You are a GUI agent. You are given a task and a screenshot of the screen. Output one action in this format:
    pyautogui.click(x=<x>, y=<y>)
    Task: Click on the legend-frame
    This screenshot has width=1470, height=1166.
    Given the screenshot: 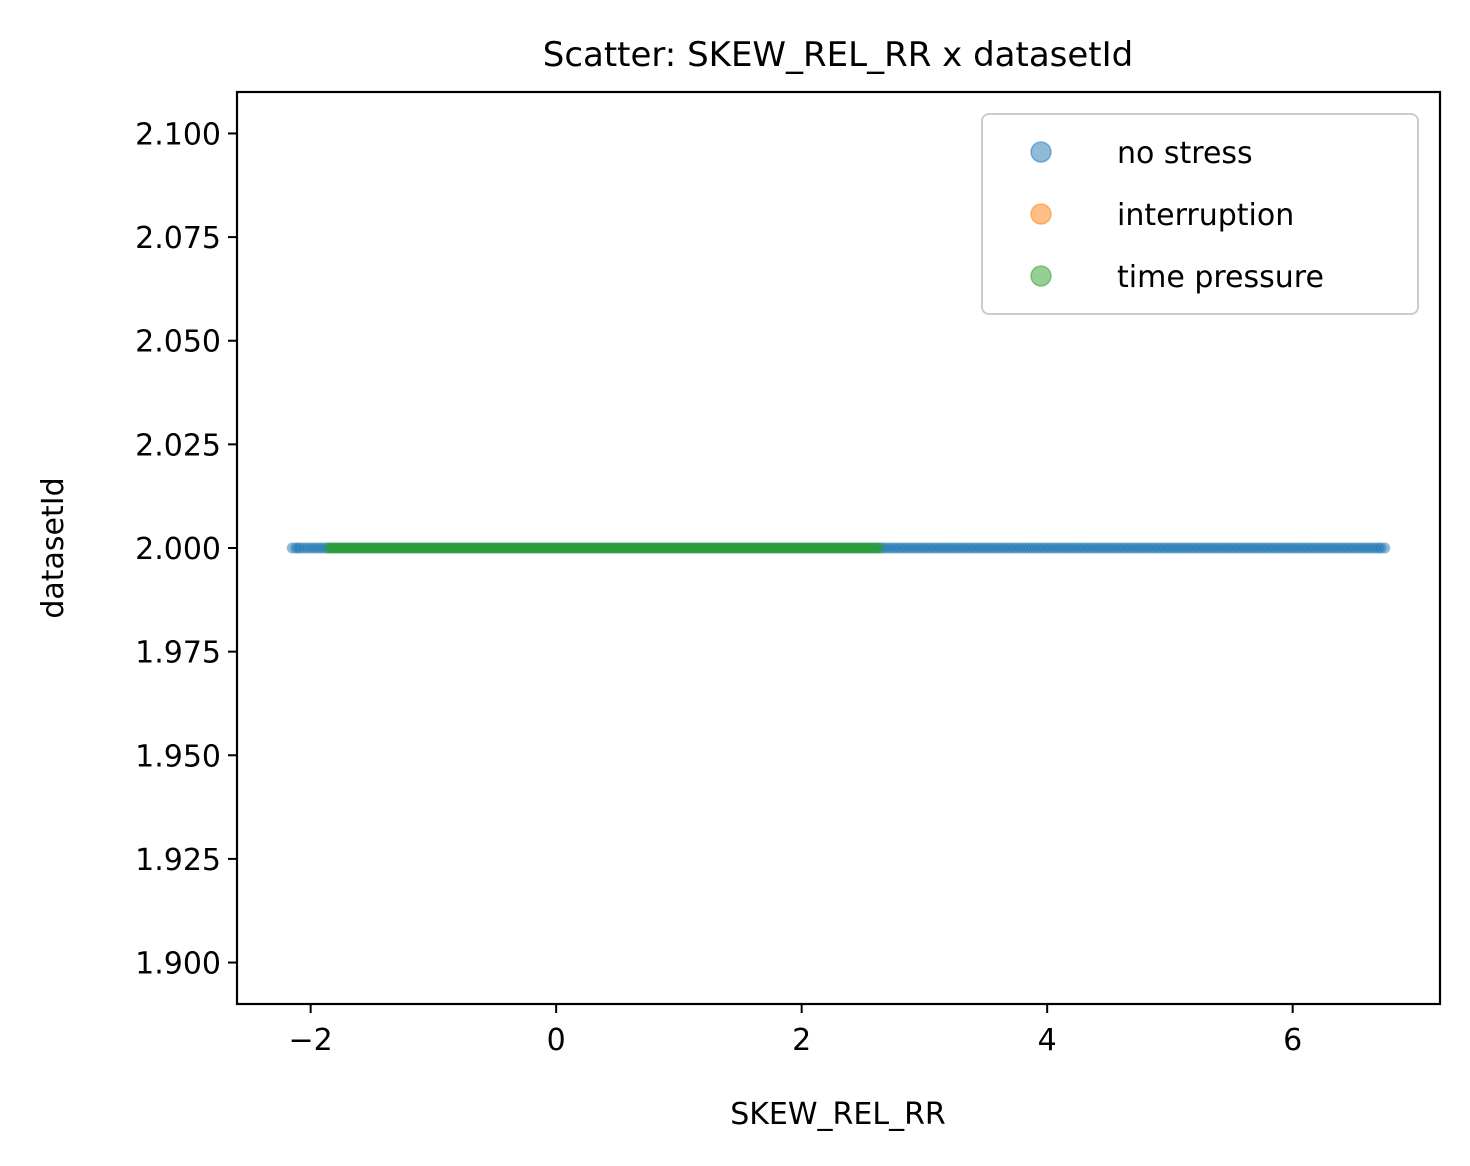 What is the action you would take?
    pyautogui.click(x=1200, y=214)
    